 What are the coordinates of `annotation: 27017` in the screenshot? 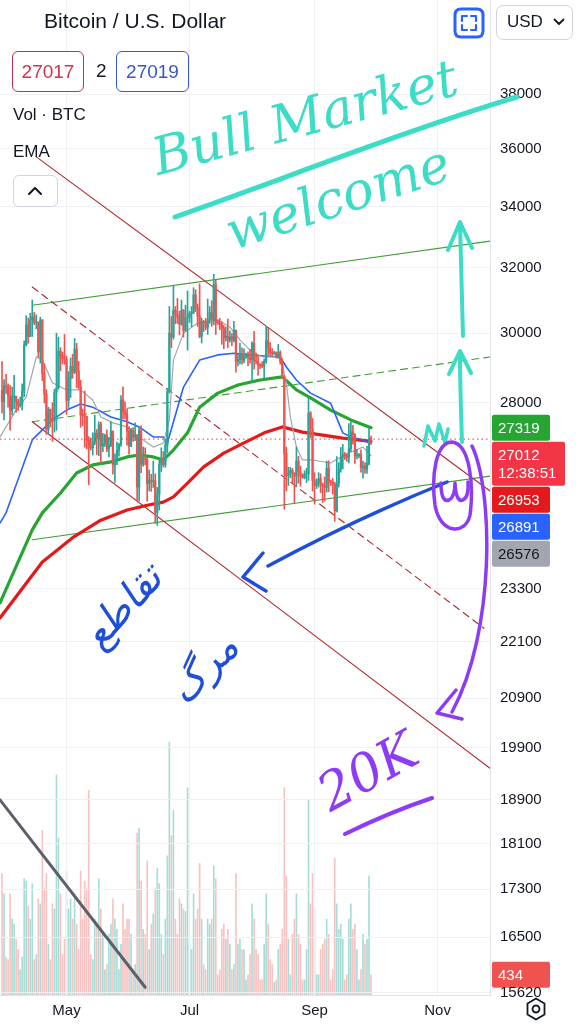 It's located at (48, 71).